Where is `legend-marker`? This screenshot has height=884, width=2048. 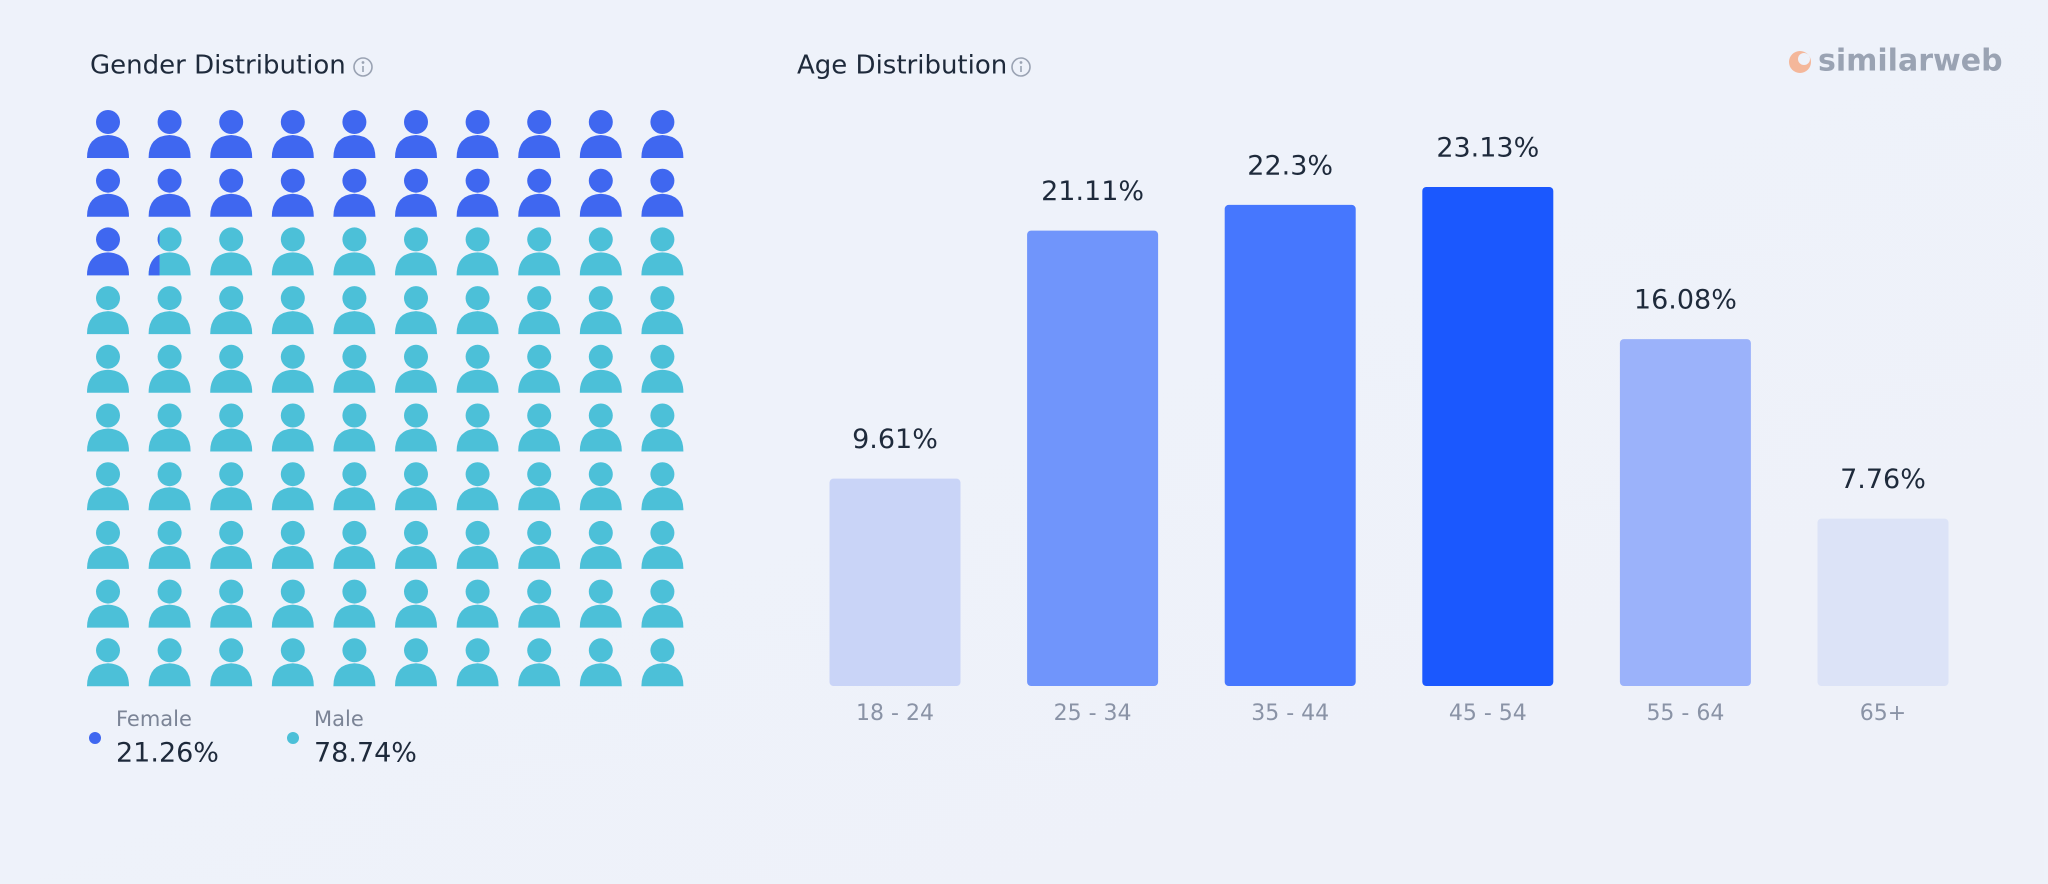 legend-marker is located at coordinates (95, 738).